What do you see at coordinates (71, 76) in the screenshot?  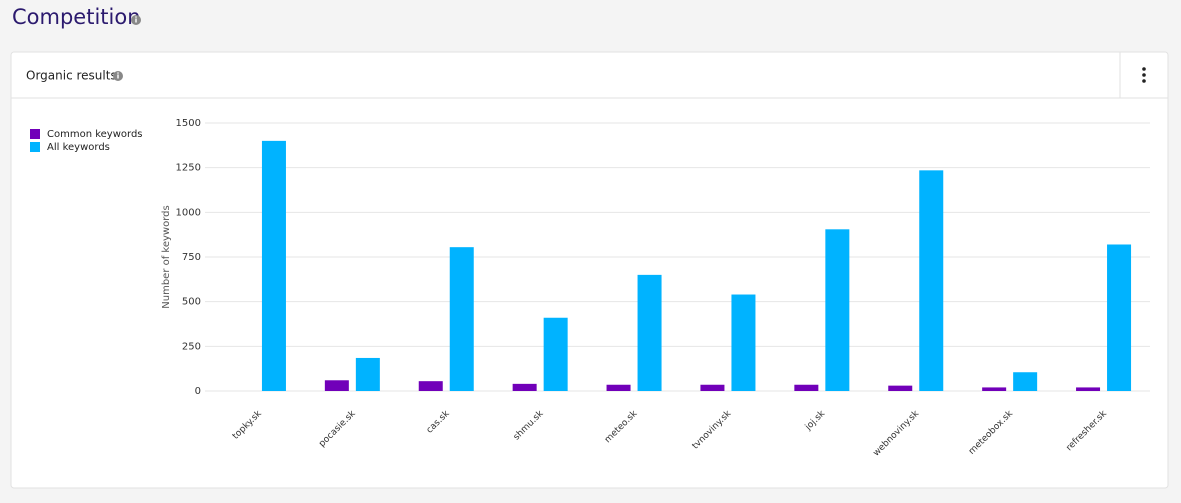 I see `card-title: Organic results` at bounding box center [71, 76].